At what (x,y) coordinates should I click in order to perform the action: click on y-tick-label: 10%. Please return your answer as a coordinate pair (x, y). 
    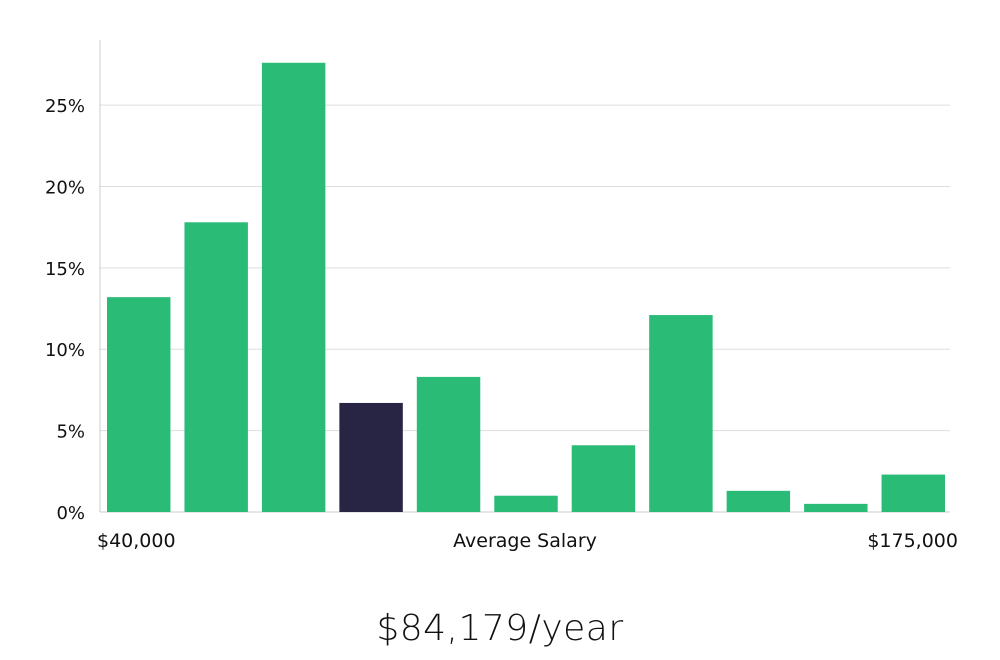
    Looking at the image, I should click on (65, 350).